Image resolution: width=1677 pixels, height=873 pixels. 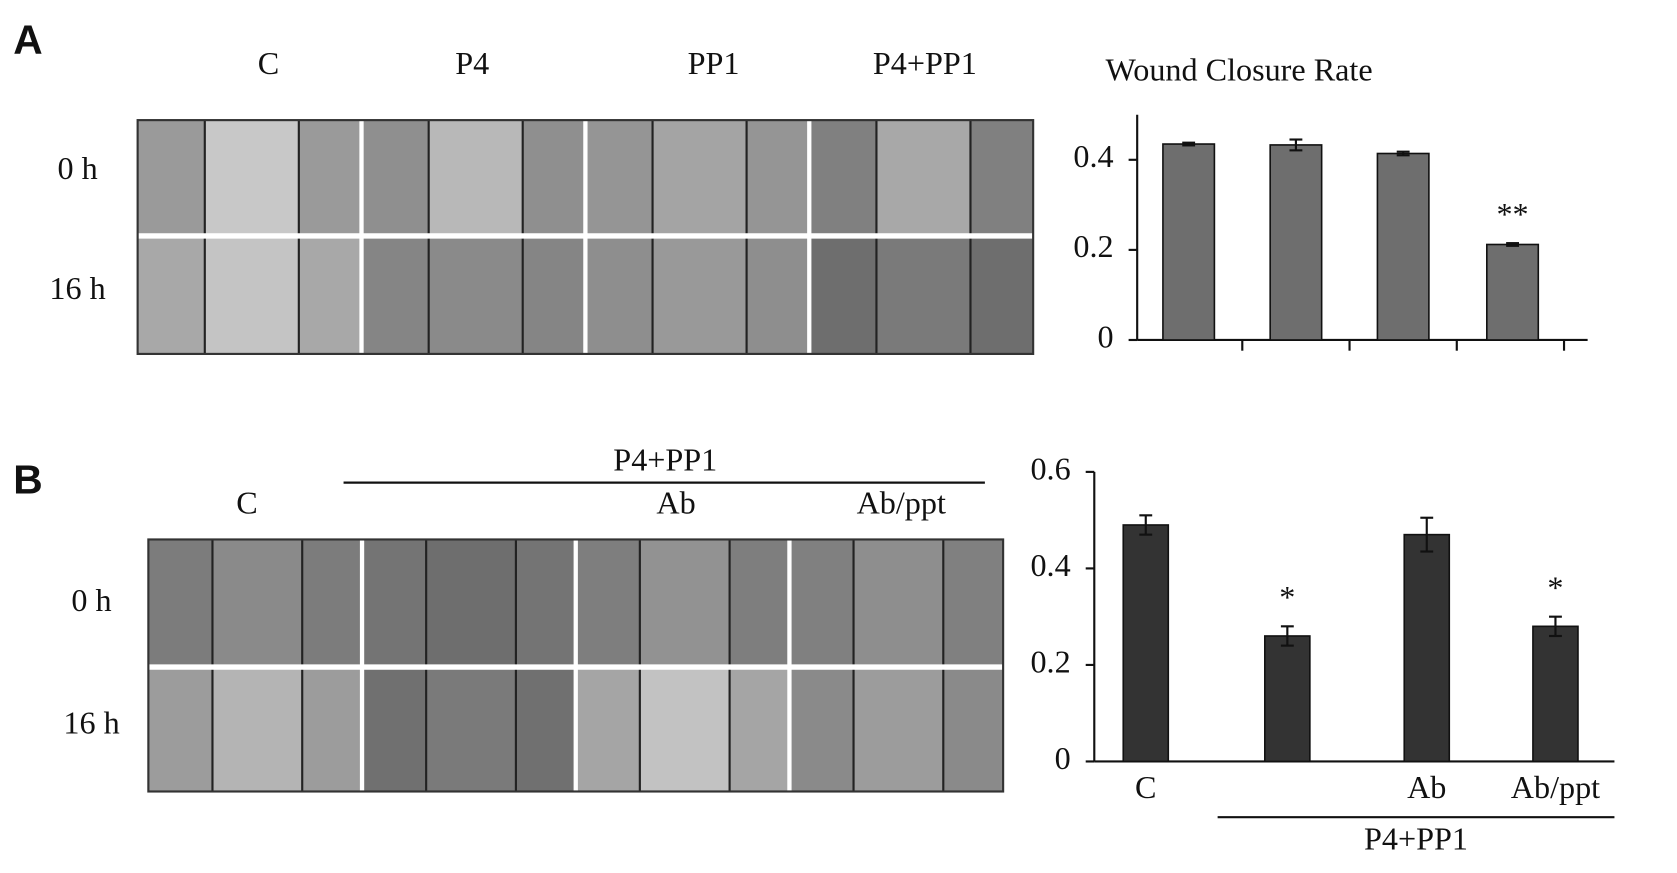 What do you see at coordinates (1555, 787) in the screenshot?
I see `x-tick-label: Ab/ppt` at bounding box center [1555, 787].